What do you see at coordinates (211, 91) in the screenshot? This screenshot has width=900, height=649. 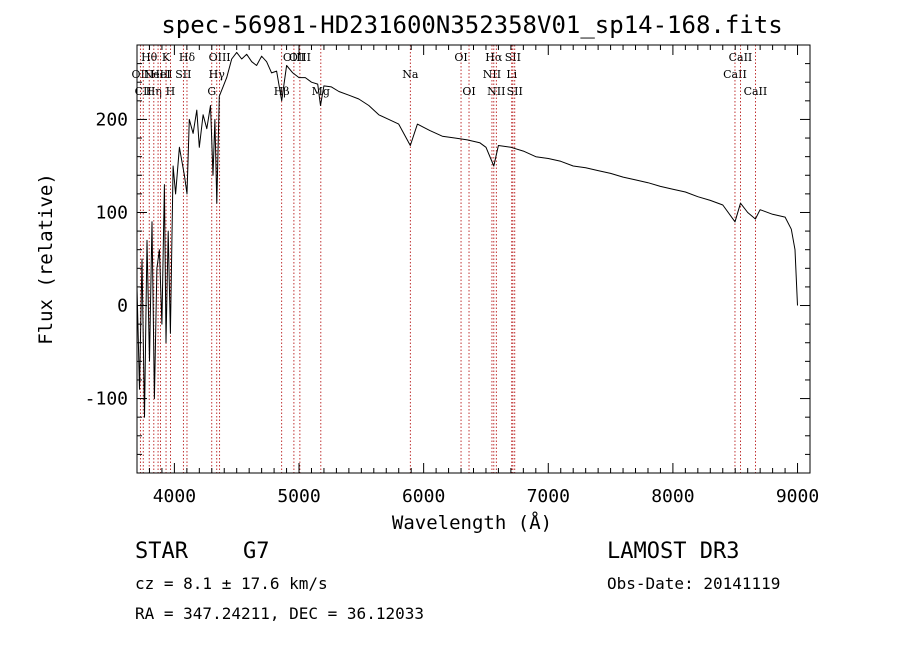 I see `line-marker-label: G` at bounding box center [211, 91].